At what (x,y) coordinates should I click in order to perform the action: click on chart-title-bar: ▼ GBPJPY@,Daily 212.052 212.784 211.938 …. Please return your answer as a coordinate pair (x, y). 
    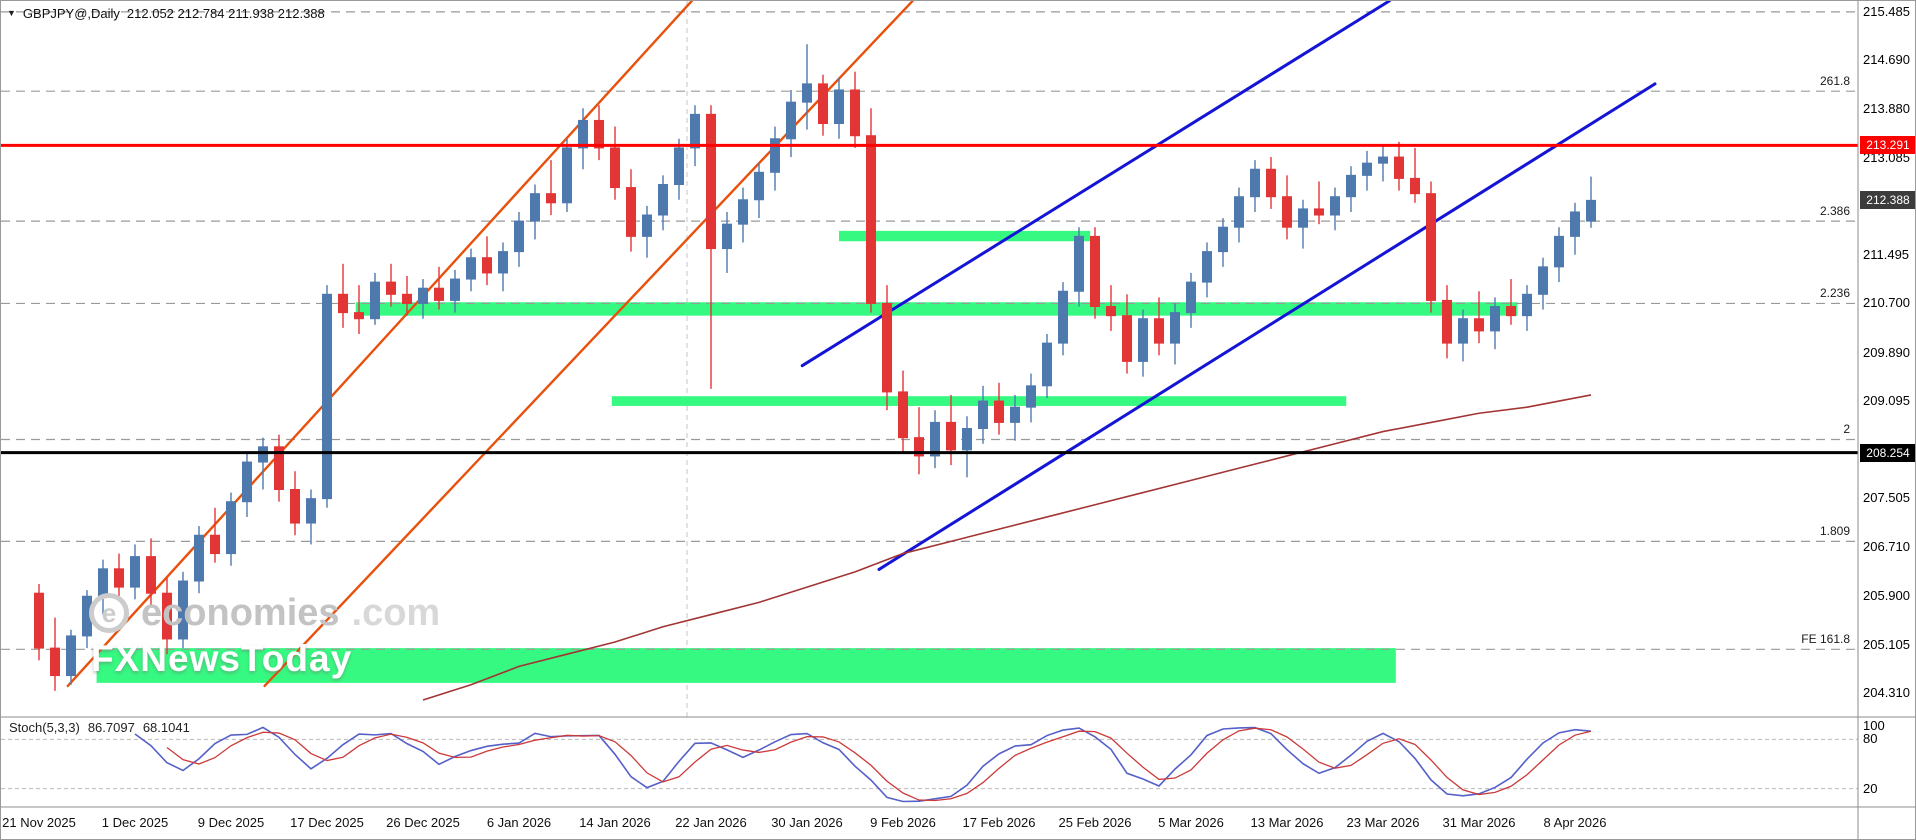
    Looking at the image, I should click on (166, 13).